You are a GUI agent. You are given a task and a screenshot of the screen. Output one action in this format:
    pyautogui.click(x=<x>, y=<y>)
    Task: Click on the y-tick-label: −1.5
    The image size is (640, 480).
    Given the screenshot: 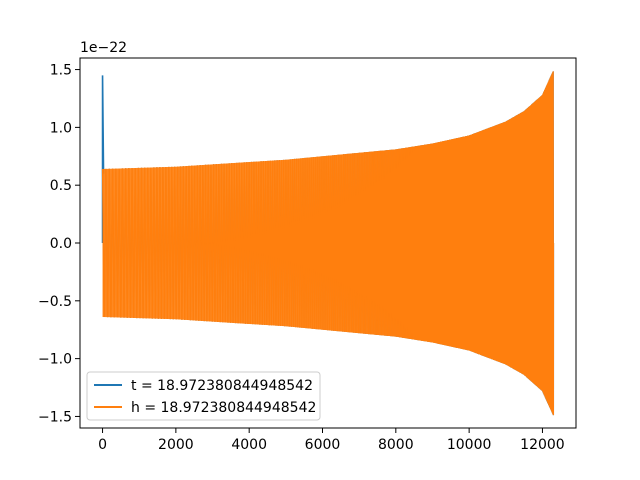 What is the action you would take?
    pyautogui.click(x=55, y=417)
    